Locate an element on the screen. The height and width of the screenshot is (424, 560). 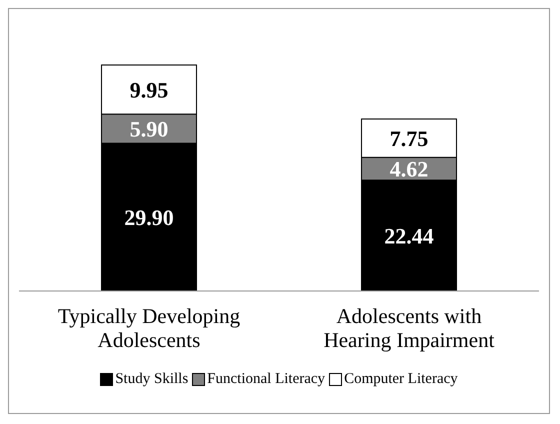
data-label: 5.90 is located at coordinates (149, 129).